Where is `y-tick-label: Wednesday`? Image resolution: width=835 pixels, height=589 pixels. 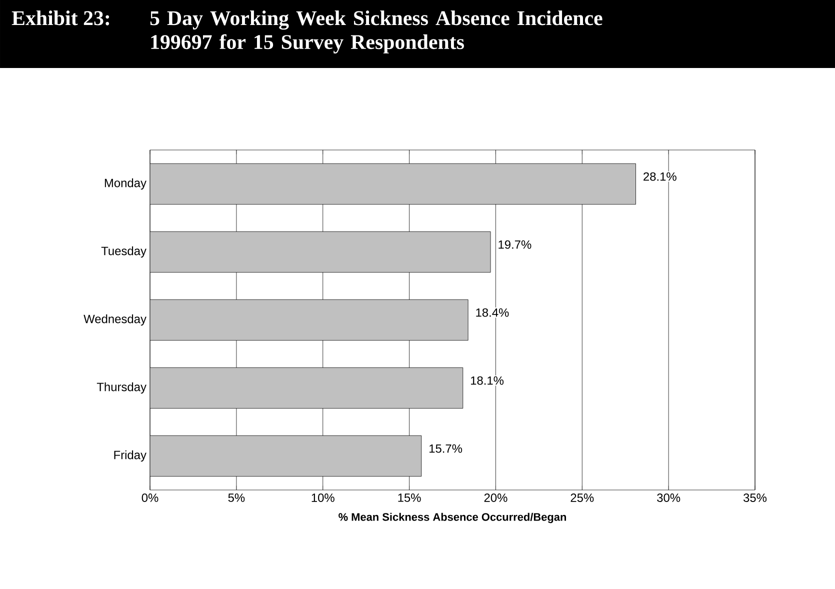 y-tick-label: Wednesday is located at coordinates (115, 320).